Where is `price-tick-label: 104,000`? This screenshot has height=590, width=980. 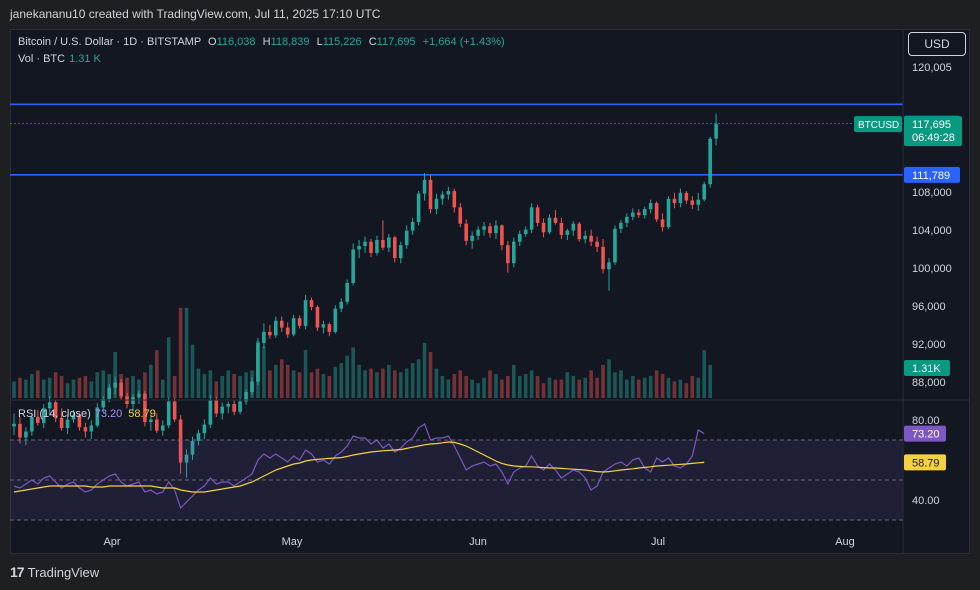
price-tick-label: 104,000 is located at coordinates (932, 231).